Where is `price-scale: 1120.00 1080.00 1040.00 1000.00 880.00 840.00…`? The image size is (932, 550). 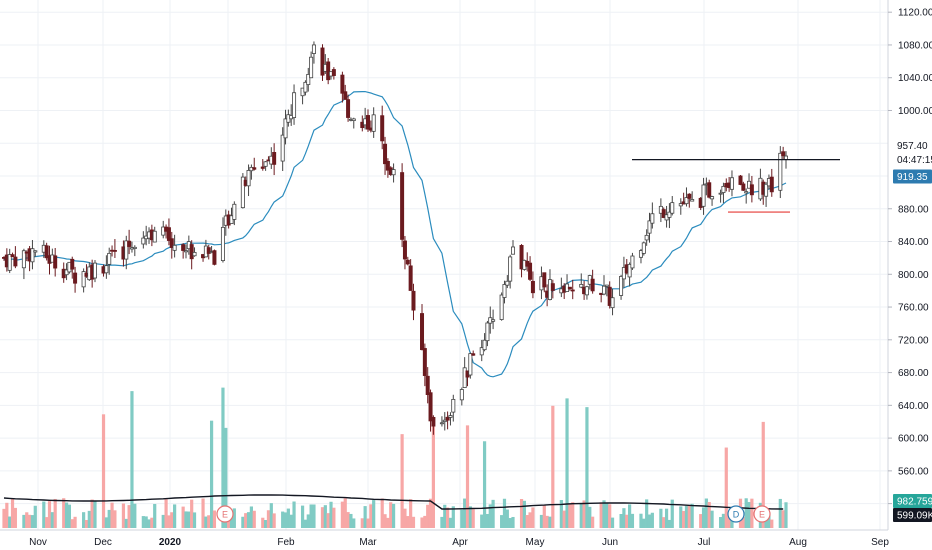 price-scale: 1120.00 1080.00 1040.00 1000.00 880.00 840.00… is located at coordinates (910, 265).